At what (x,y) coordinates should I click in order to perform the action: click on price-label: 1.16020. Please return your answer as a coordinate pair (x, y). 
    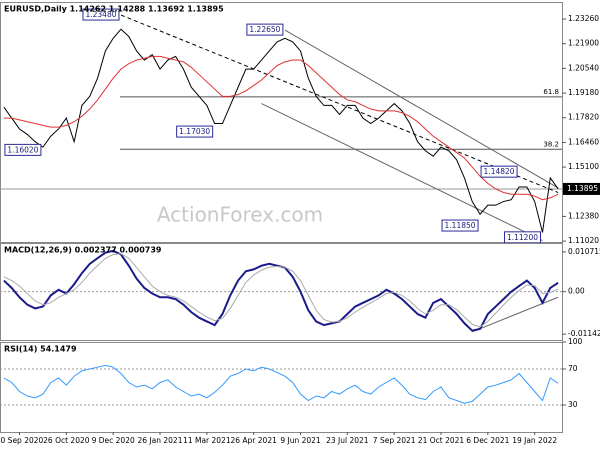
    Looking at the image, I should click on (22, 149).